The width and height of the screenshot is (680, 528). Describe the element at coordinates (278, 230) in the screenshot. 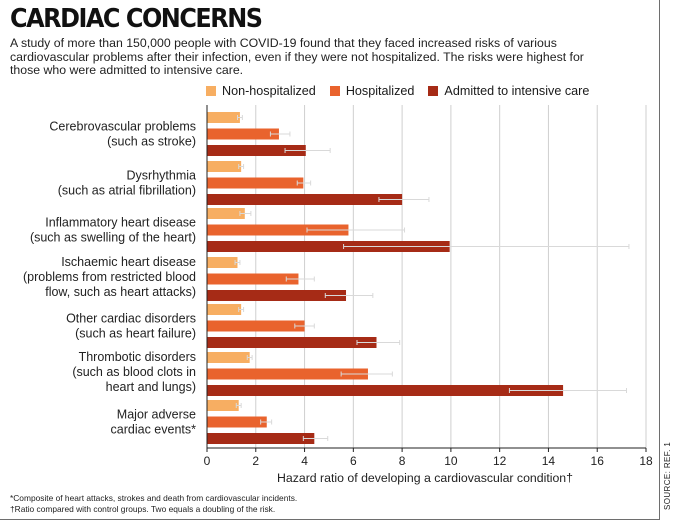

I see `bar-inflammatory-heart-disease-hospitalized` at that location.